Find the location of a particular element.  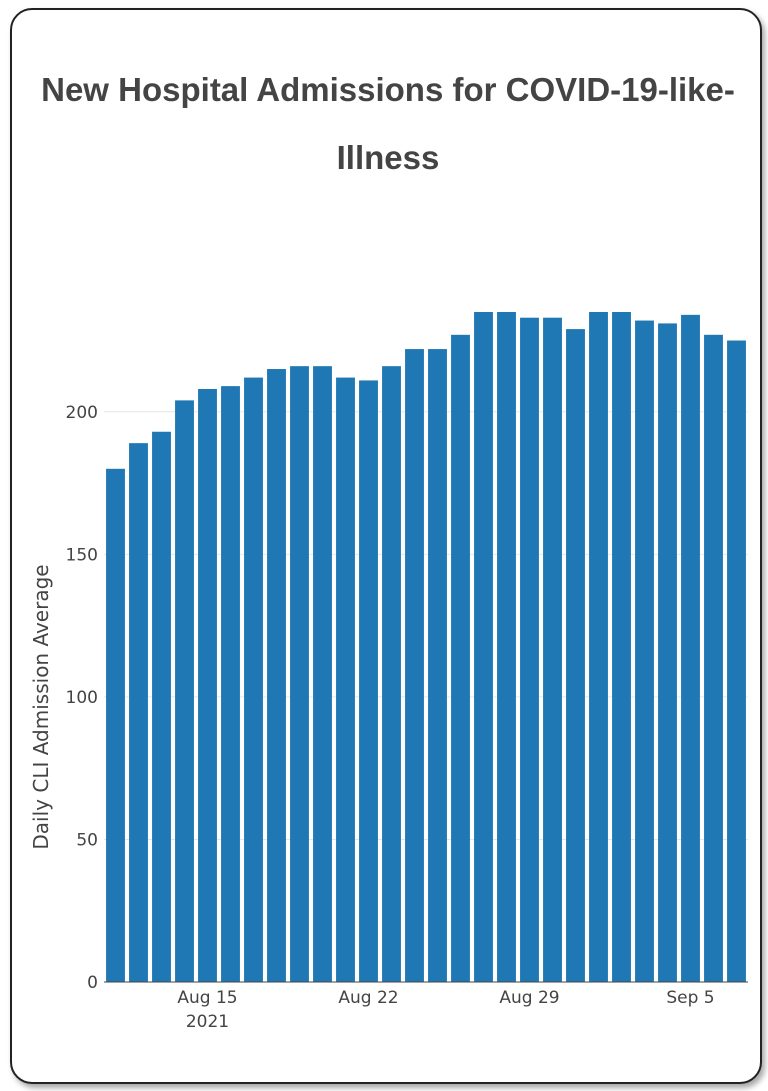

x-tick-label: Aug 22 is located at coordinates (368, 998).